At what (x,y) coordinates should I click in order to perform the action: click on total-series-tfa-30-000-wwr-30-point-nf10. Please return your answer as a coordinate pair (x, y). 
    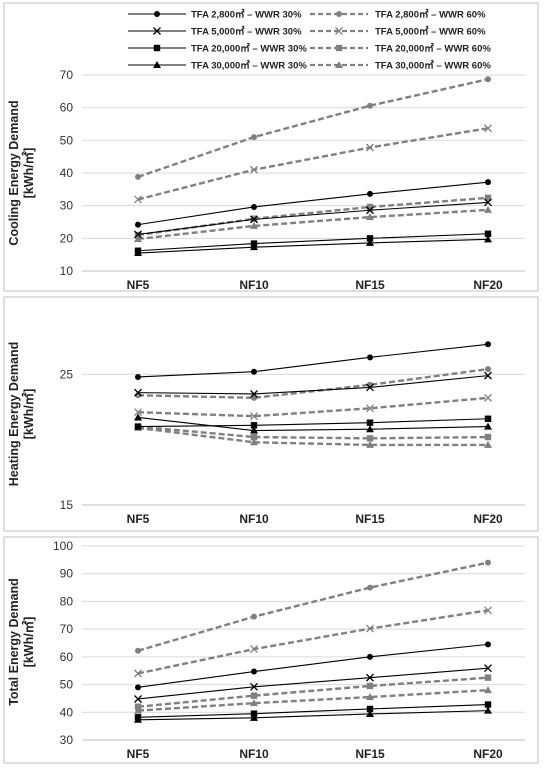
    Looking at the image, I should click on (254, 717).